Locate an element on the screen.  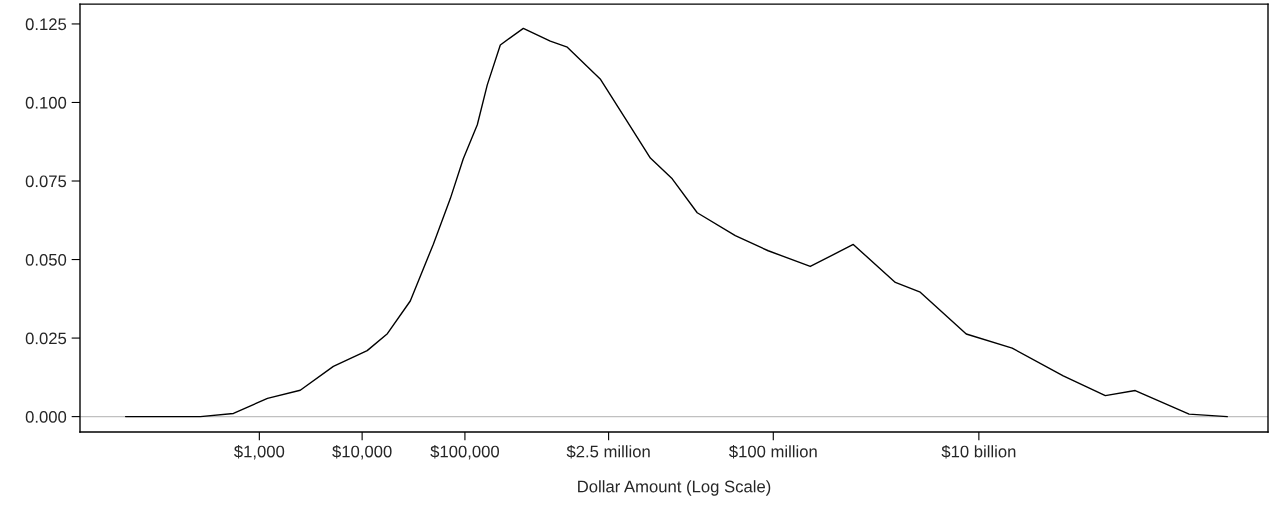
y-tick-label: 0.025 is located at coordinates (46, 338).